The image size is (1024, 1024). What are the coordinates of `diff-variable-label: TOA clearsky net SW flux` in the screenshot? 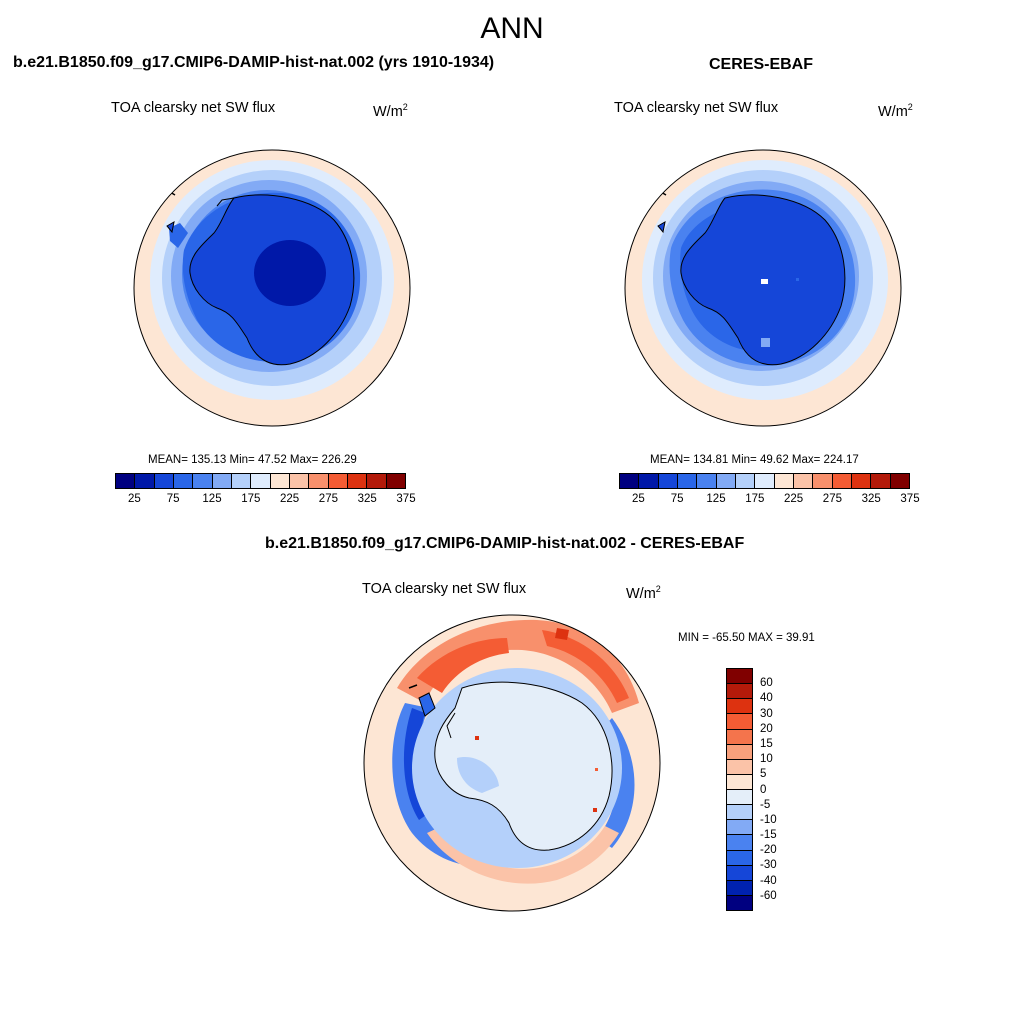 It's located at (444, 589).